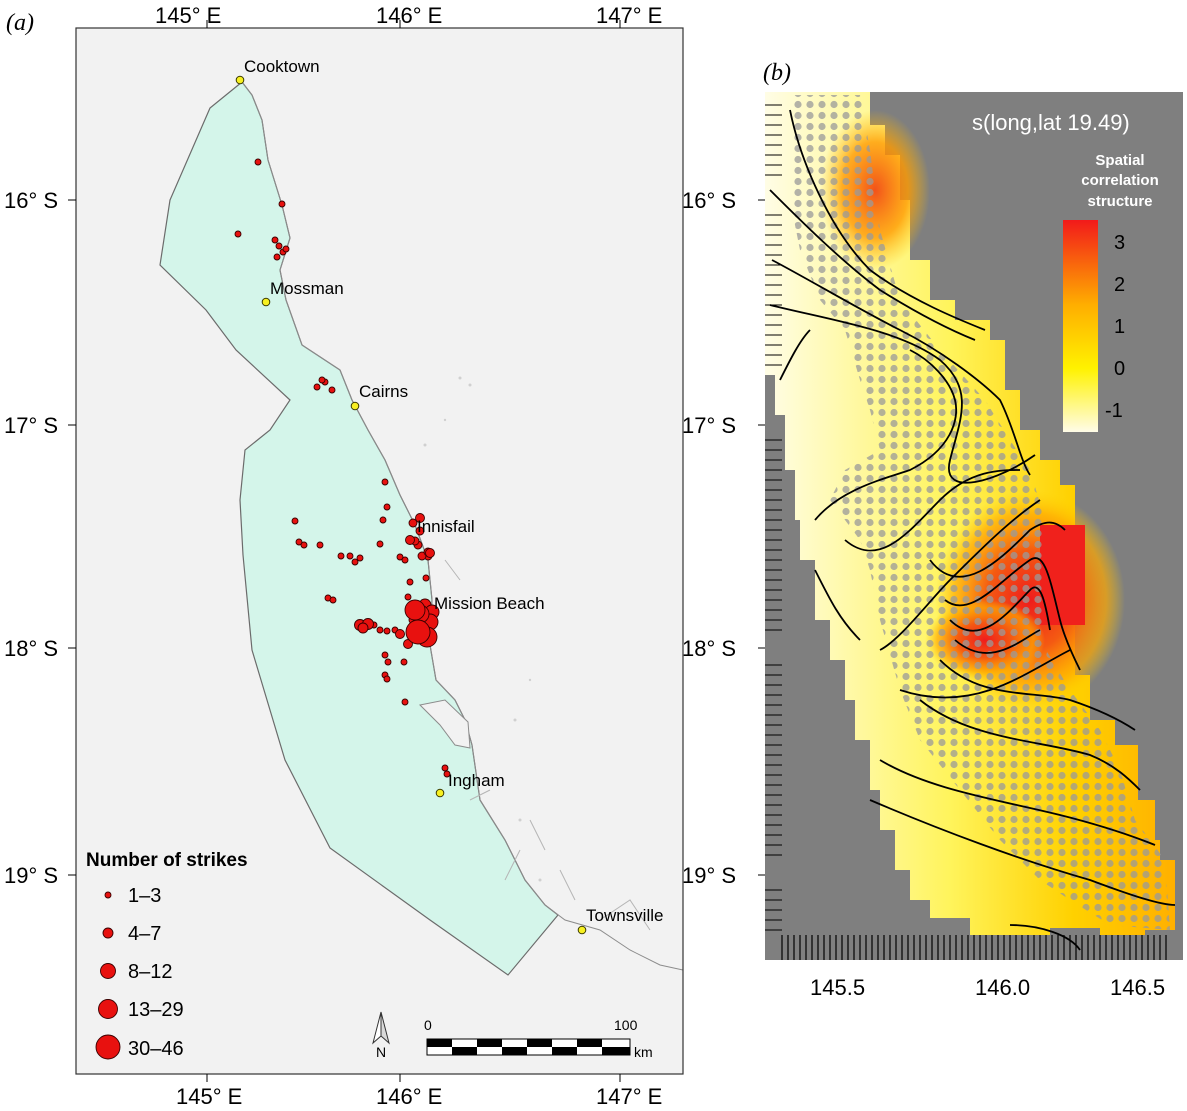  I want to click on rug-left, so click(773, 517).